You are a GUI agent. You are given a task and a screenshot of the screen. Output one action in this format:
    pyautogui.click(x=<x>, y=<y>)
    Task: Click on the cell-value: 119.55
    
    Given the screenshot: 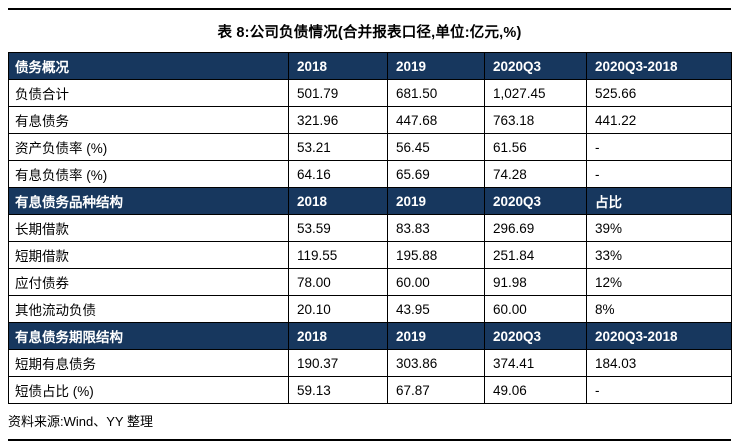 What is the action you would take?
    pyautogui.click(x=338, y=255)
    